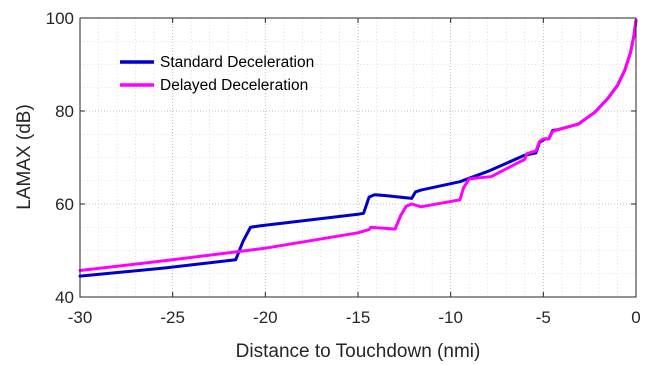 The height and width of the screenshot is (365, 649). I want to click on y-tick-label: 40, so click(64, 297).